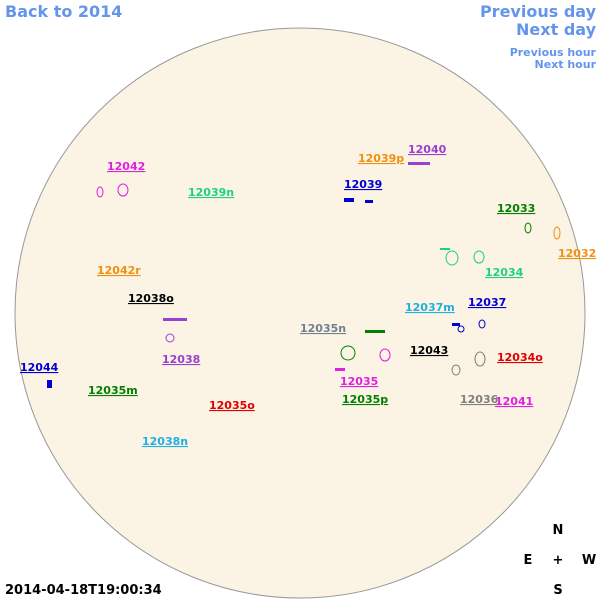 Image resolution: width=600 pixels, height=600 pixels. Describe the element at coordinates (516, 208) in the screenshot. I see `region-label: 12033` at that location.